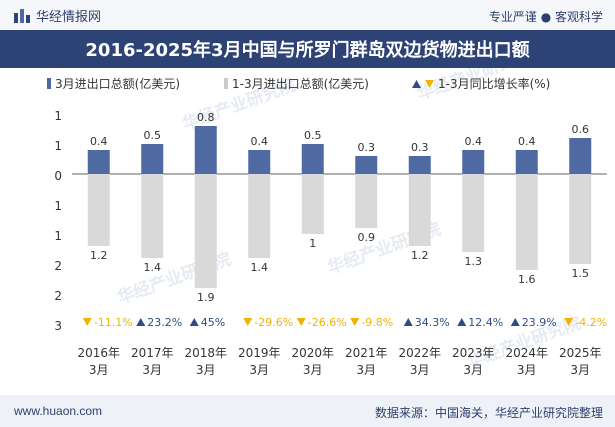 The image size is (615, 427). Describe the element at coordinates (164, 322) in the screenshot. I see `growth-label: 23.2%` at that location.